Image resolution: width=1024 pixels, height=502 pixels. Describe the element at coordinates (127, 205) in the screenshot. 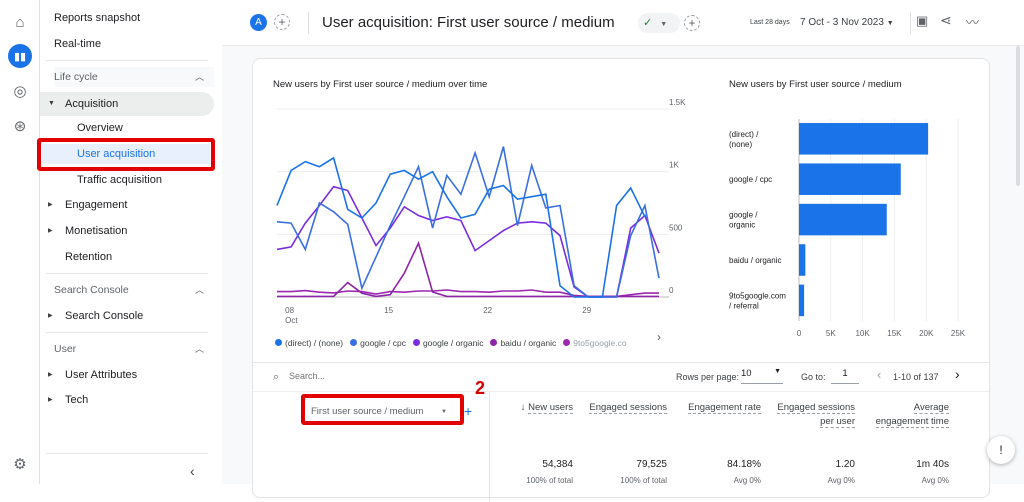

I see `sidebar-item-engagement: ▶ Engagement` at that location.